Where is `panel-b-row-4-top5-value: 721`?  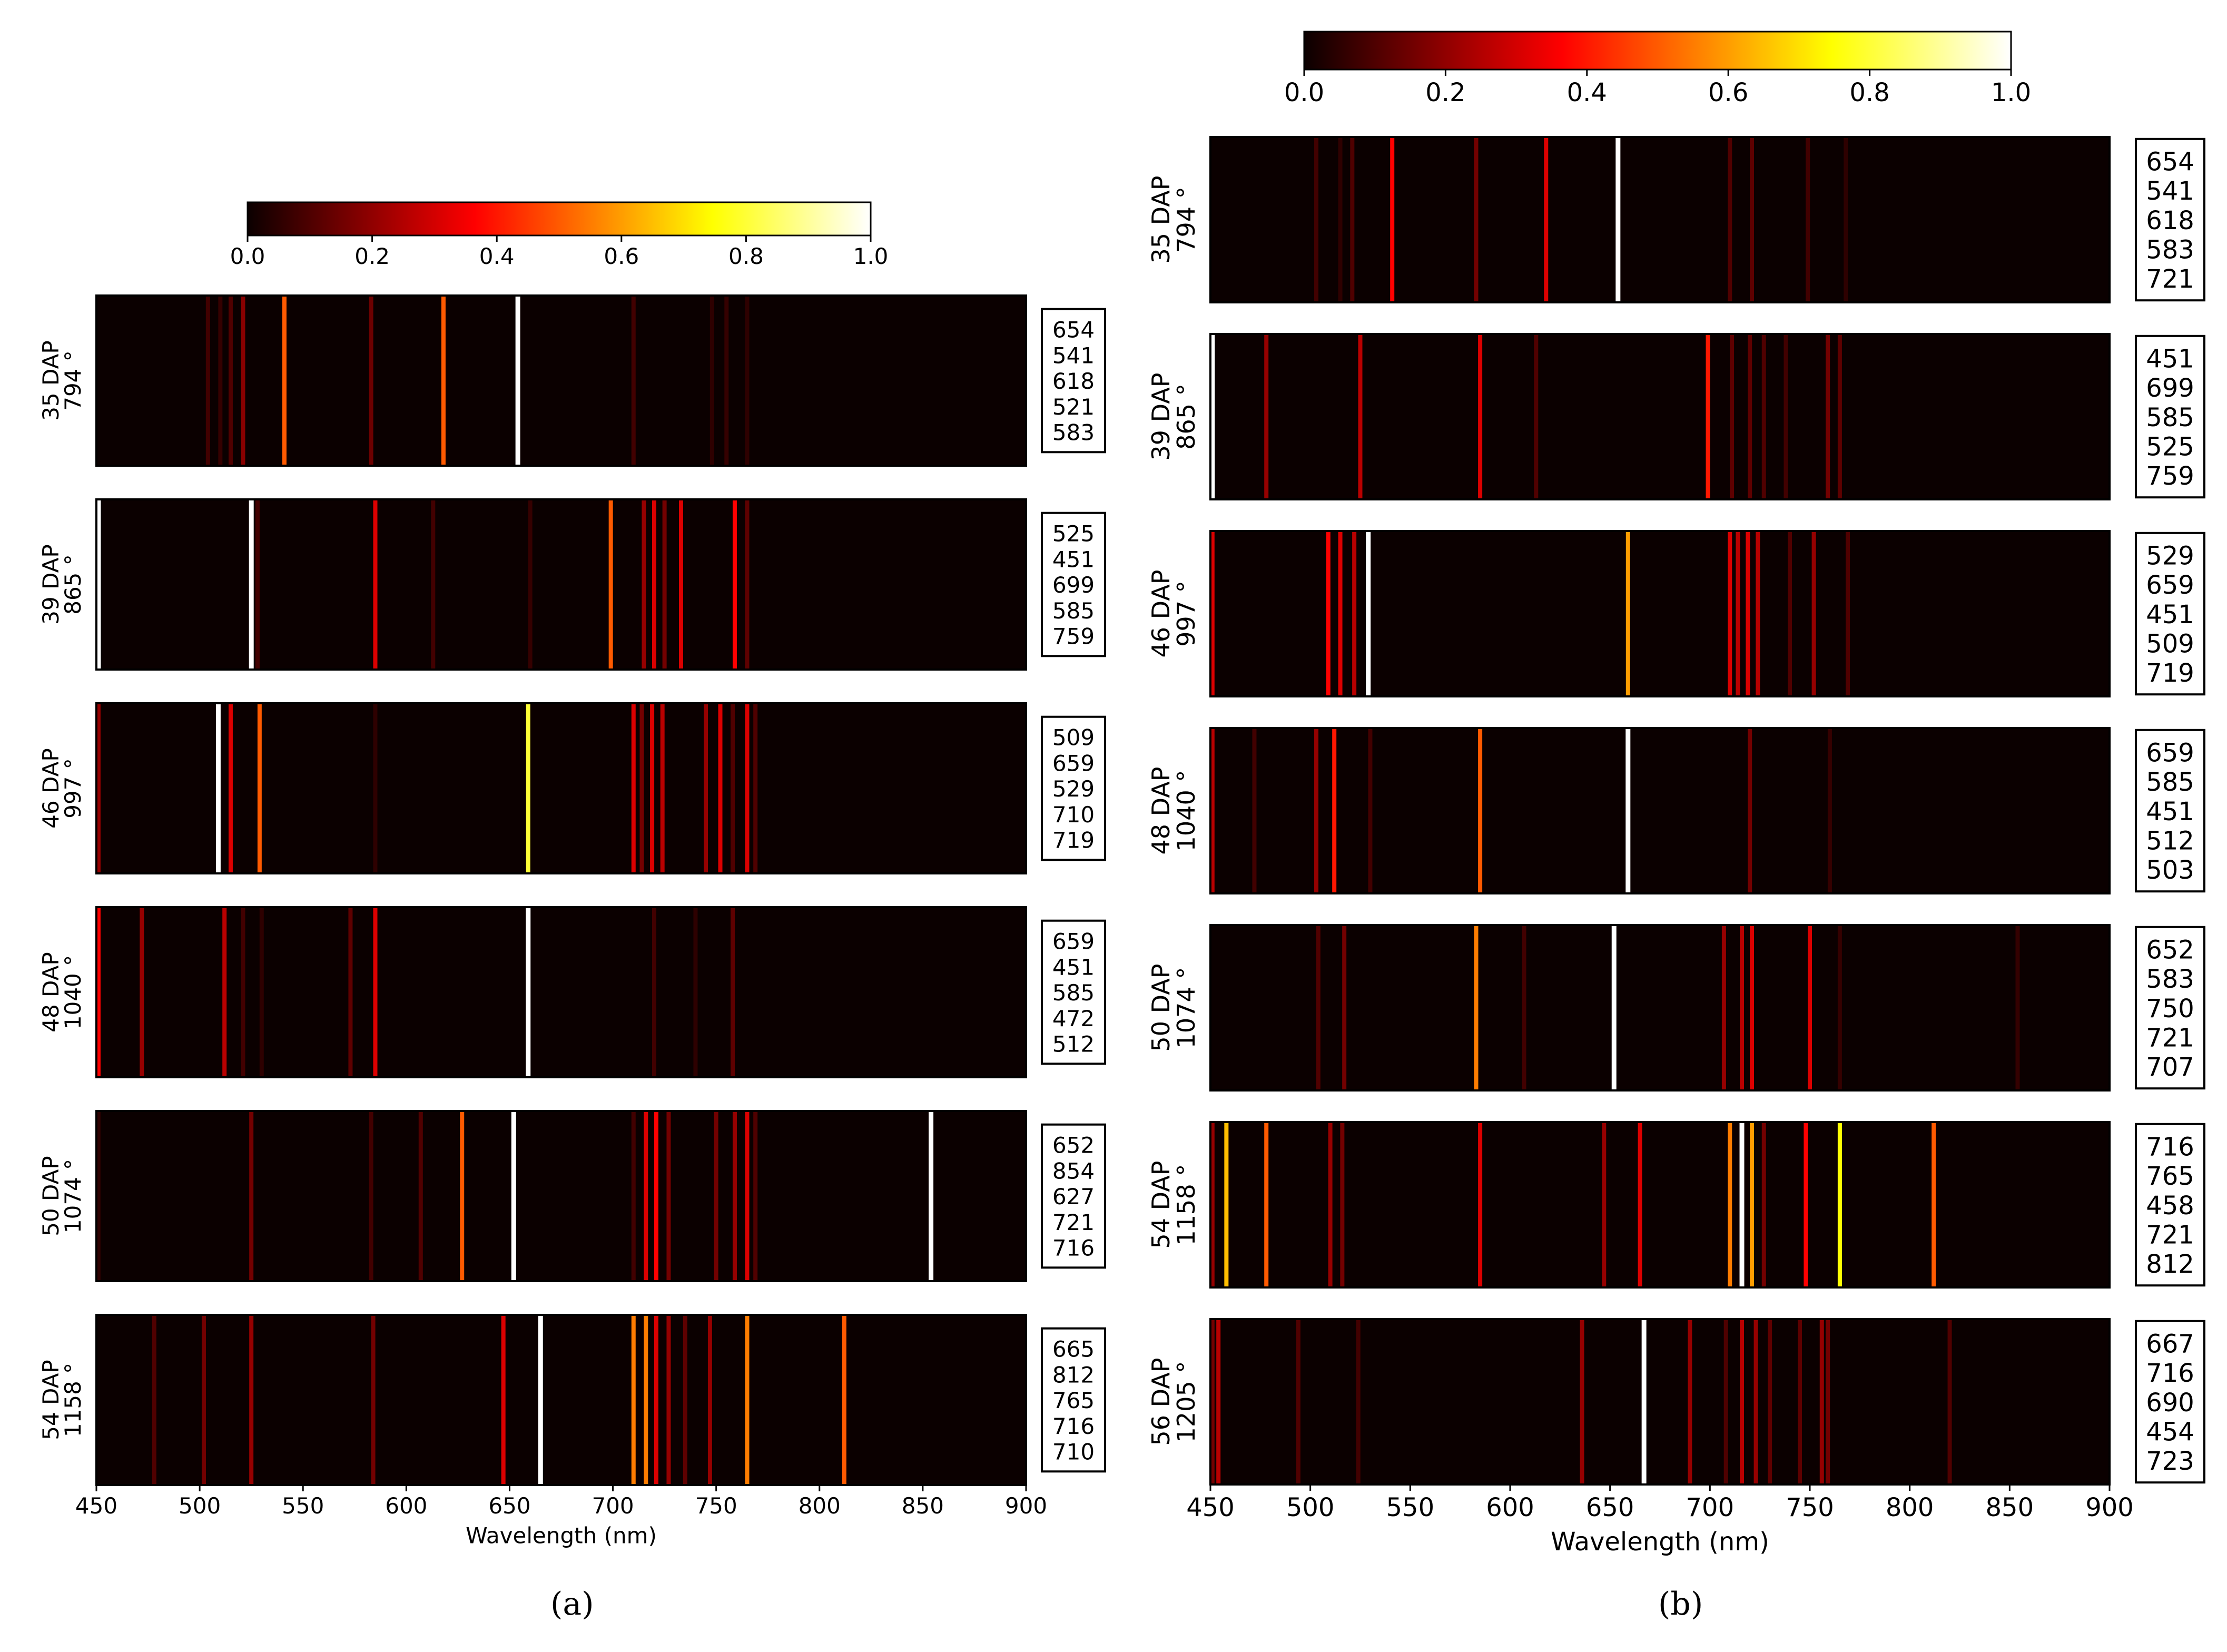
panel-b-row-4-top5-value: 721 is located at coordinates (2170, 1038).